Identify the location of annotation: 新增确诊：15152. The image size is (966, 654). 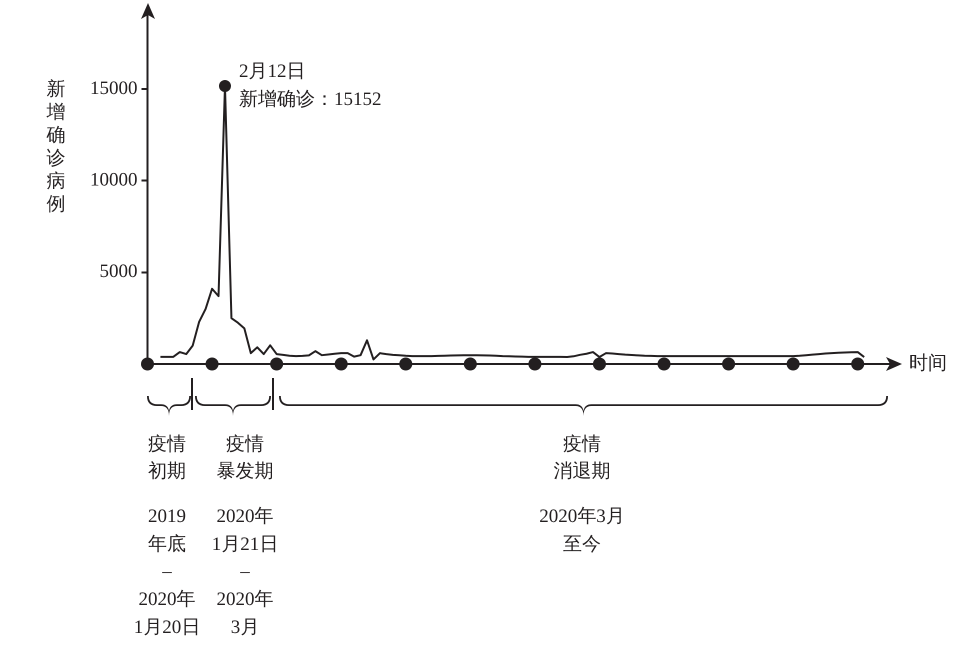
(310, 99).